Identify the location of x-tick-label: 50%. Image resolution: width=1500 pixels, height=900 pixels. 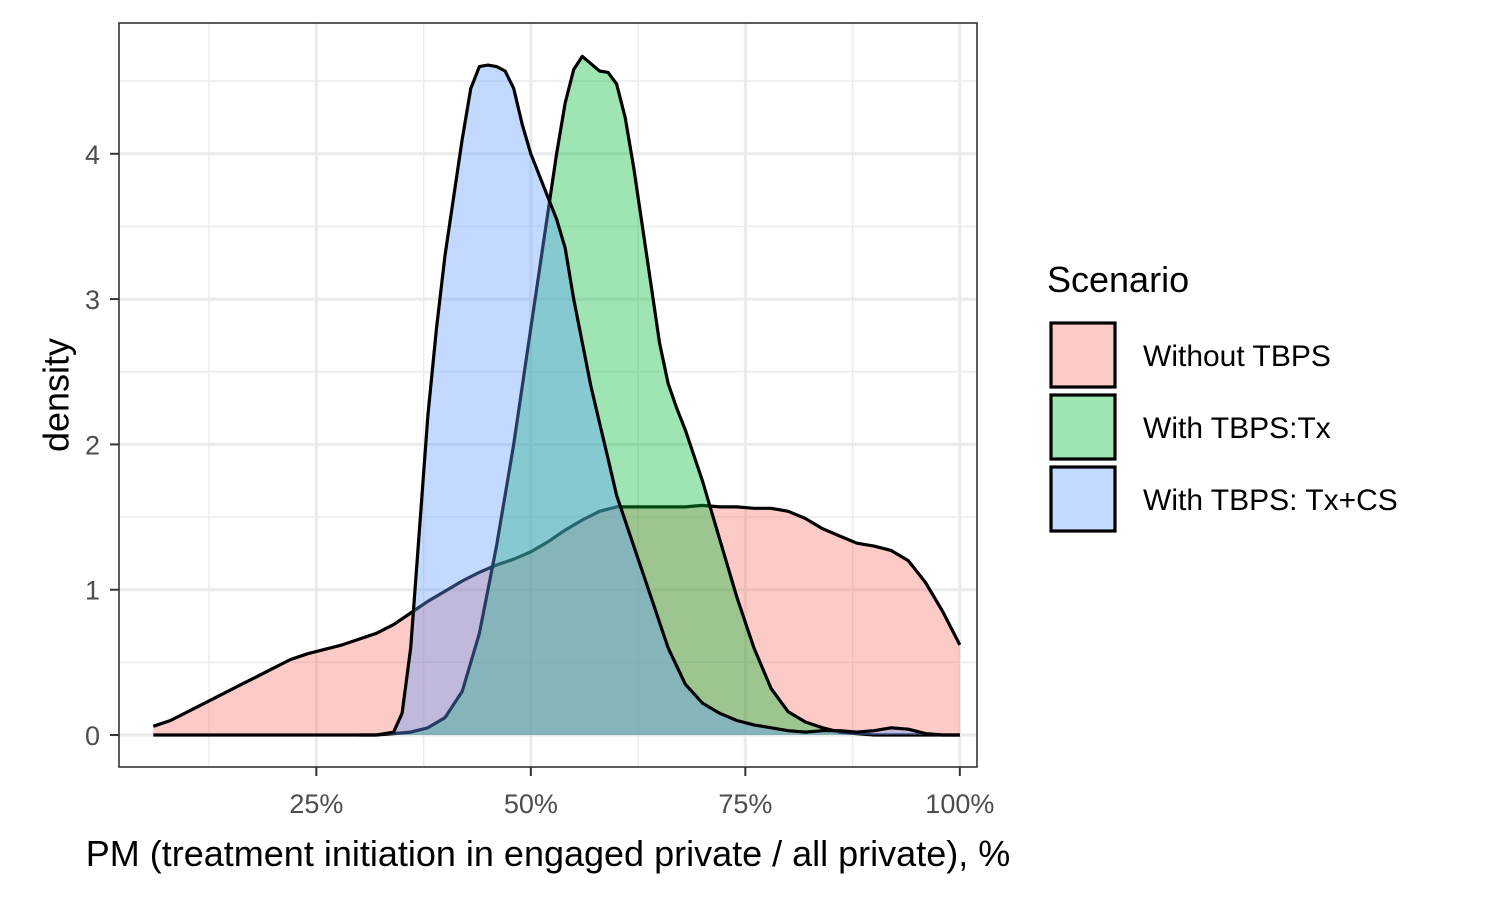
(531, 804).